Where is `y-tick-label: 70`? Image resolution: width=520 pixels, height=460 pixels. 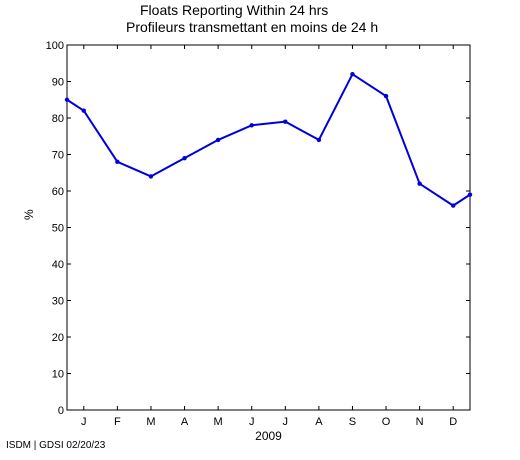
y-tick-label: 70 is located at coordinates (58, 156).